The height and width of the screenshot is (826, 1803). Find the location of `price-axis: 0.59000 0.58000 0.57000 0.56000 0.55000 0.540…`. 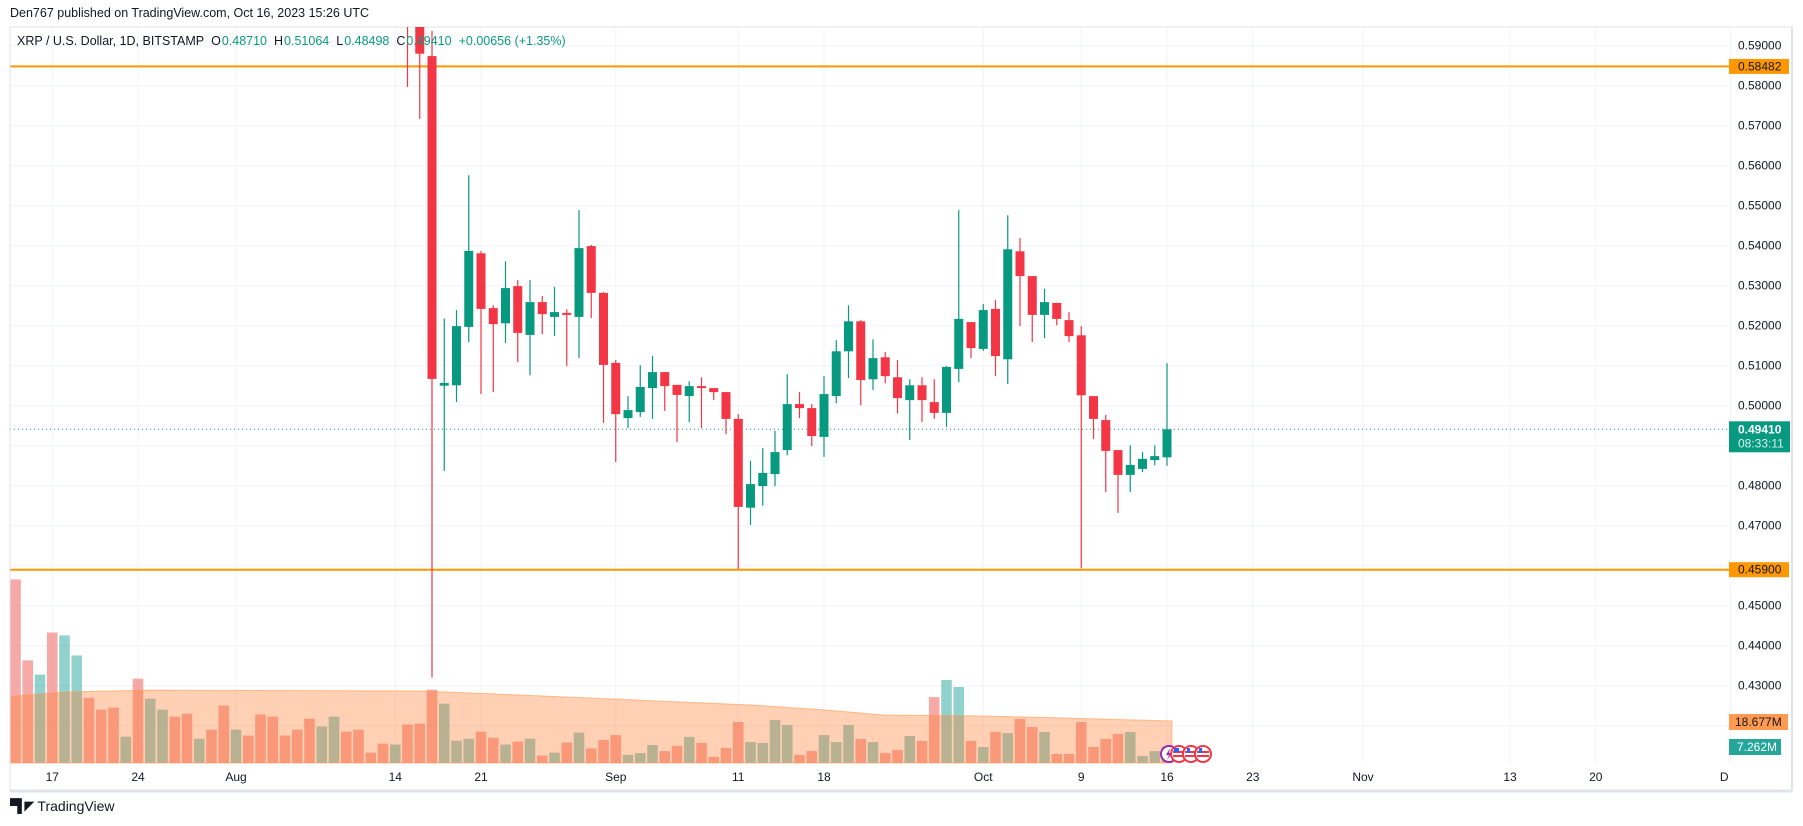

price-axis: 0.59000 0.58000 0.57000 0.56000 0.55000 0.540… is located at coordinates (1760, 366).